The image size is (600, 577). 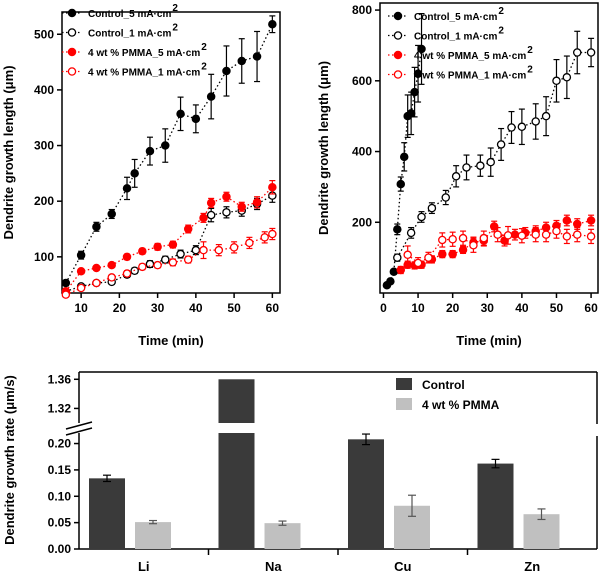 What do you see at coordinates (60, 496) in the screenshot?
I see `y-tick-label: 0.10` at bounding box center [60, 496].